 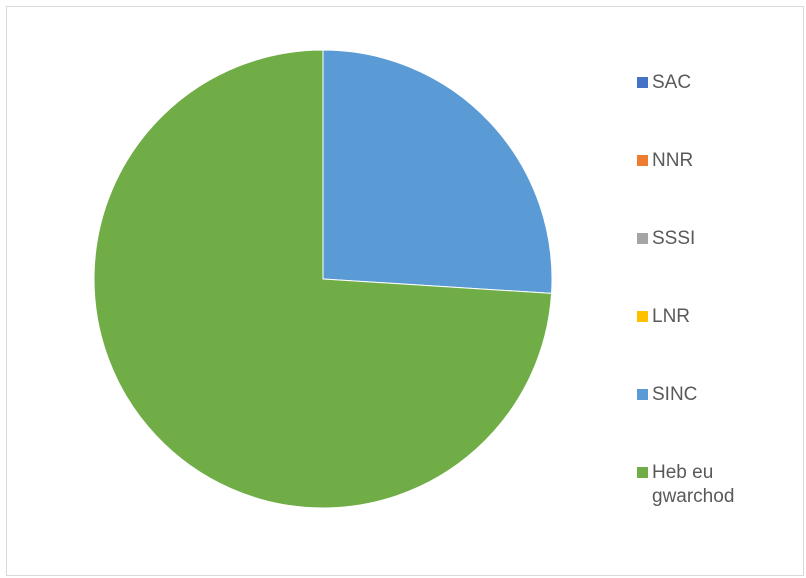 I want to click on legend-item-lnr: LNR, so click(x=709, y=317).